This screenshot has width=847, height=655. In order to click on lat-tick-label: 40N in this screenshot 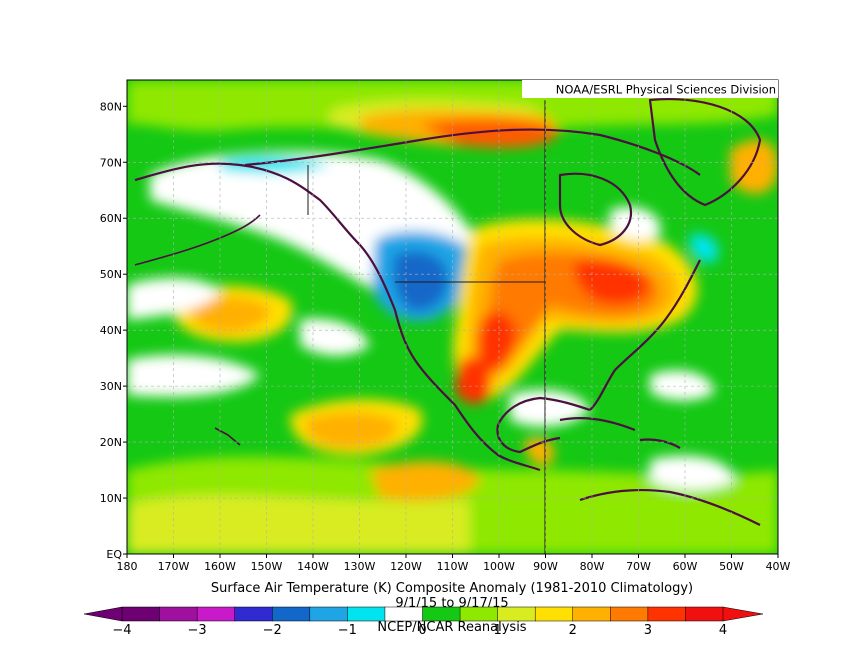, I will do `click(111, 330)`.